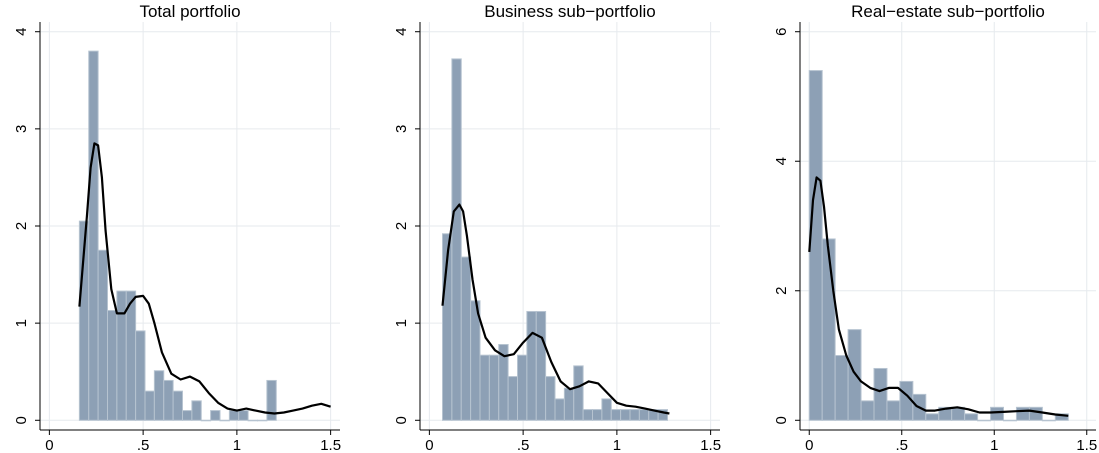 The width and height of the screenshot is (1099, 453). What do you see at coordinates (948, 11) in the screenshot?
I see `chart-title: Real−estate sub−portfolio` at bounding box center [948, 11].